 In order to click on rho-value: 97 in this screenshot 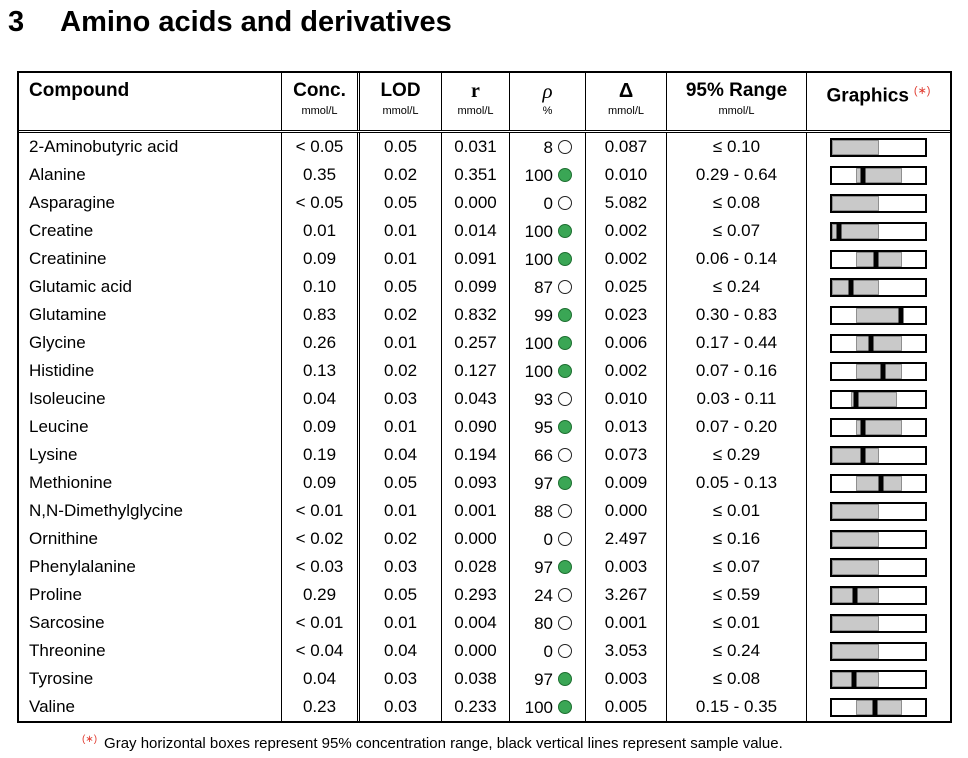, I will do `click(543, 567)`.